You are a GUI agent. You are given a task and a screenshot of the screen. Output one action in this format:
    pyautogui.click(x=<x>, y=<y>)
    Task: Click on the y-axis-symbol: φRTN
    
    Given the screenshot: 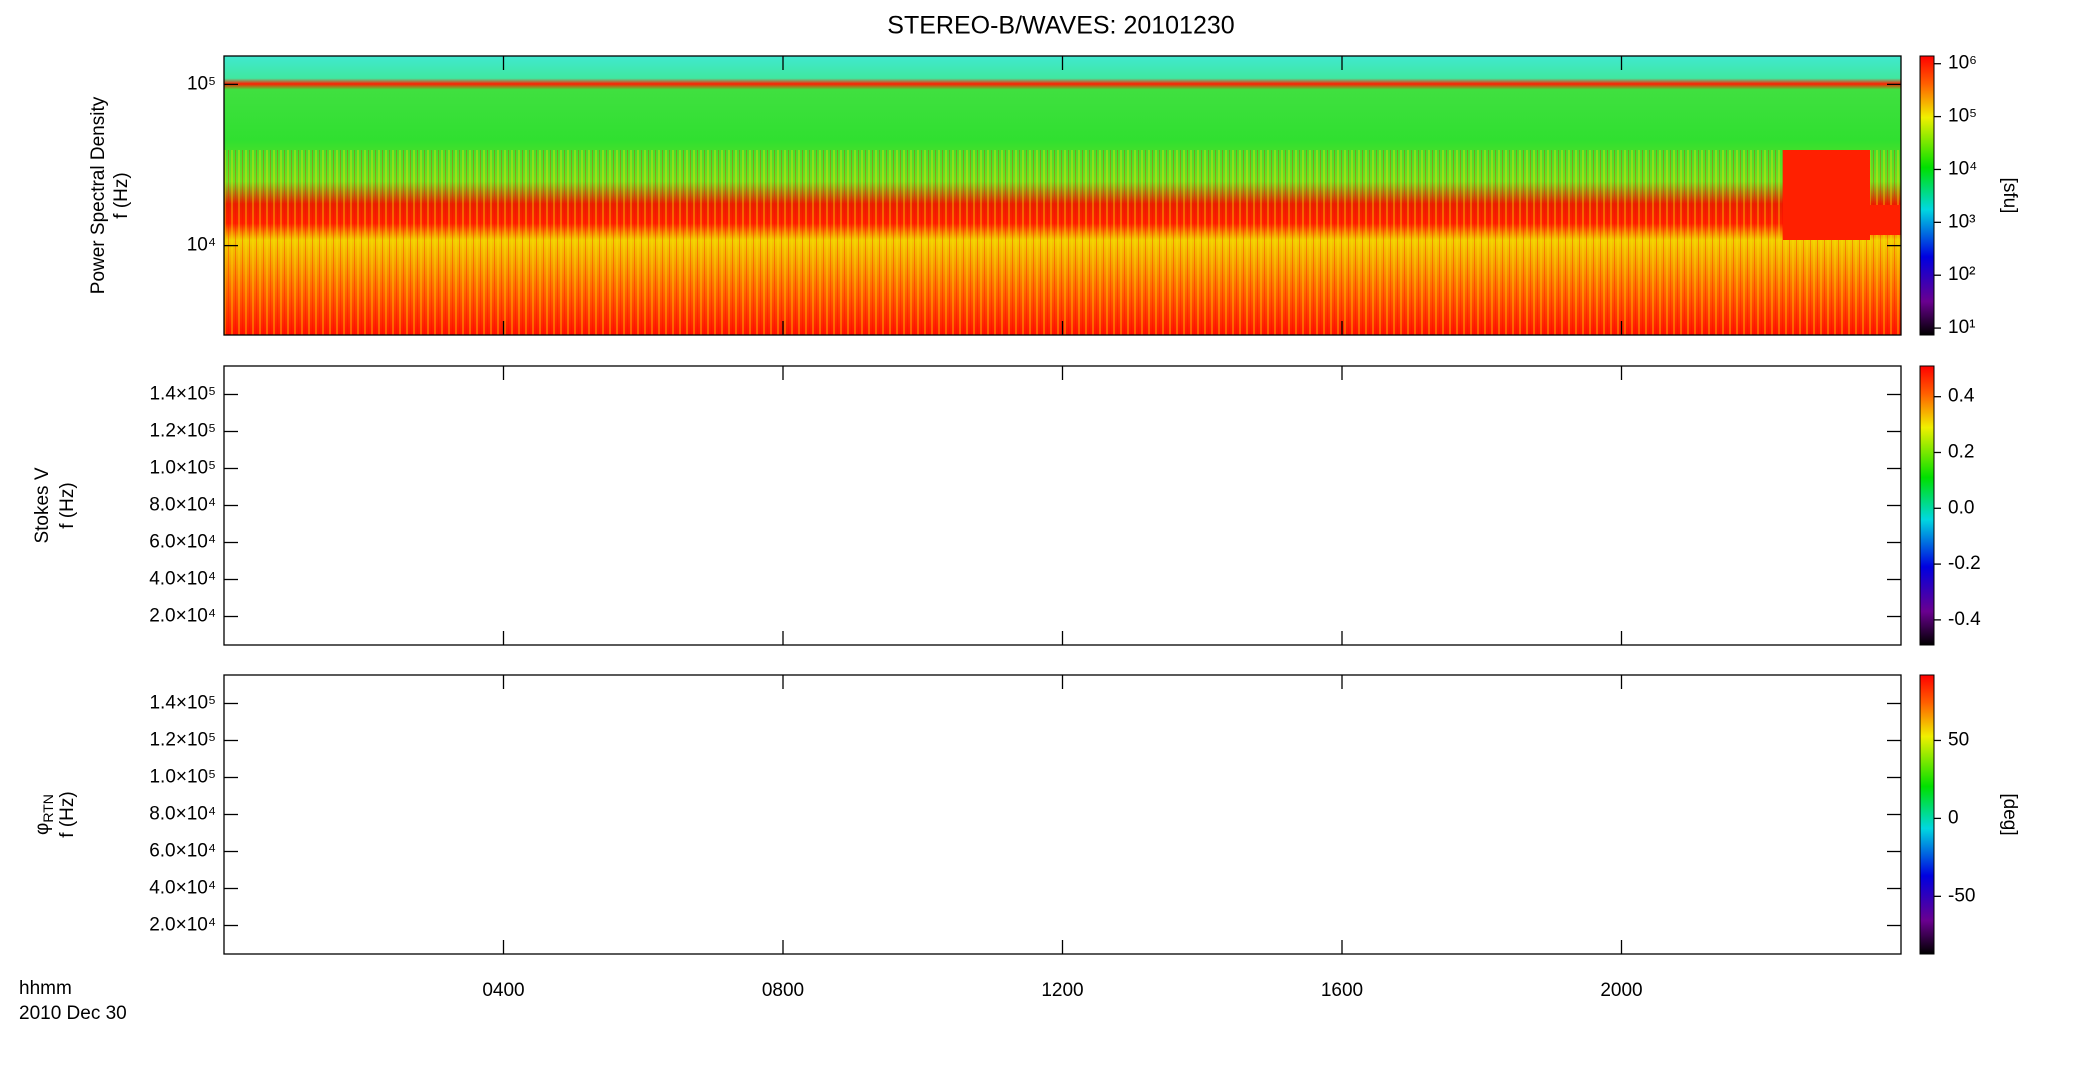 What is the action you would take?
    pyautogui.click(x=44, y=814)
    